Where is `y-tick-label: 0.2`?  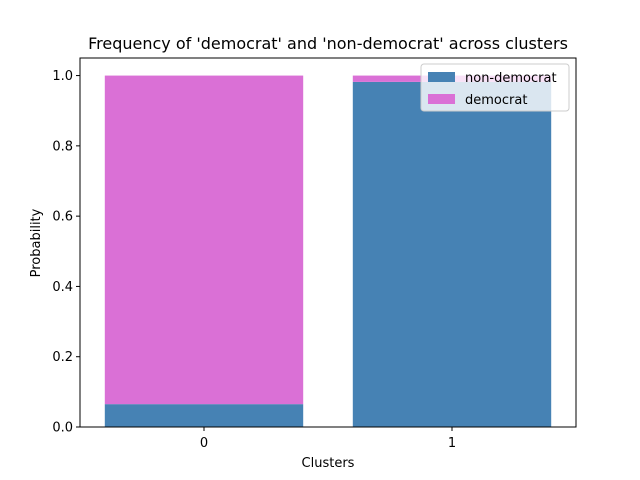 y-tick-label: 0.2 is located at coordinates (62, 357).